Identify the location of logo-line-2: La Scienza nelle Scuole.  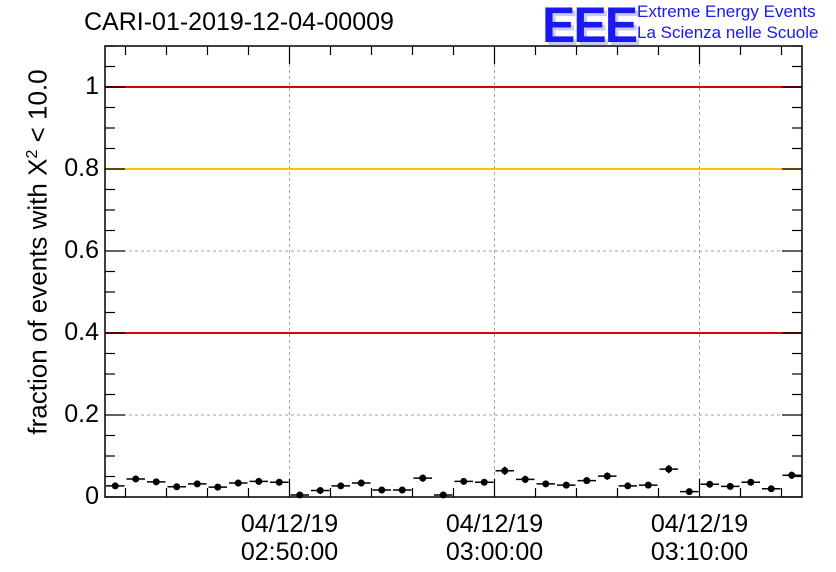
(728, 32).